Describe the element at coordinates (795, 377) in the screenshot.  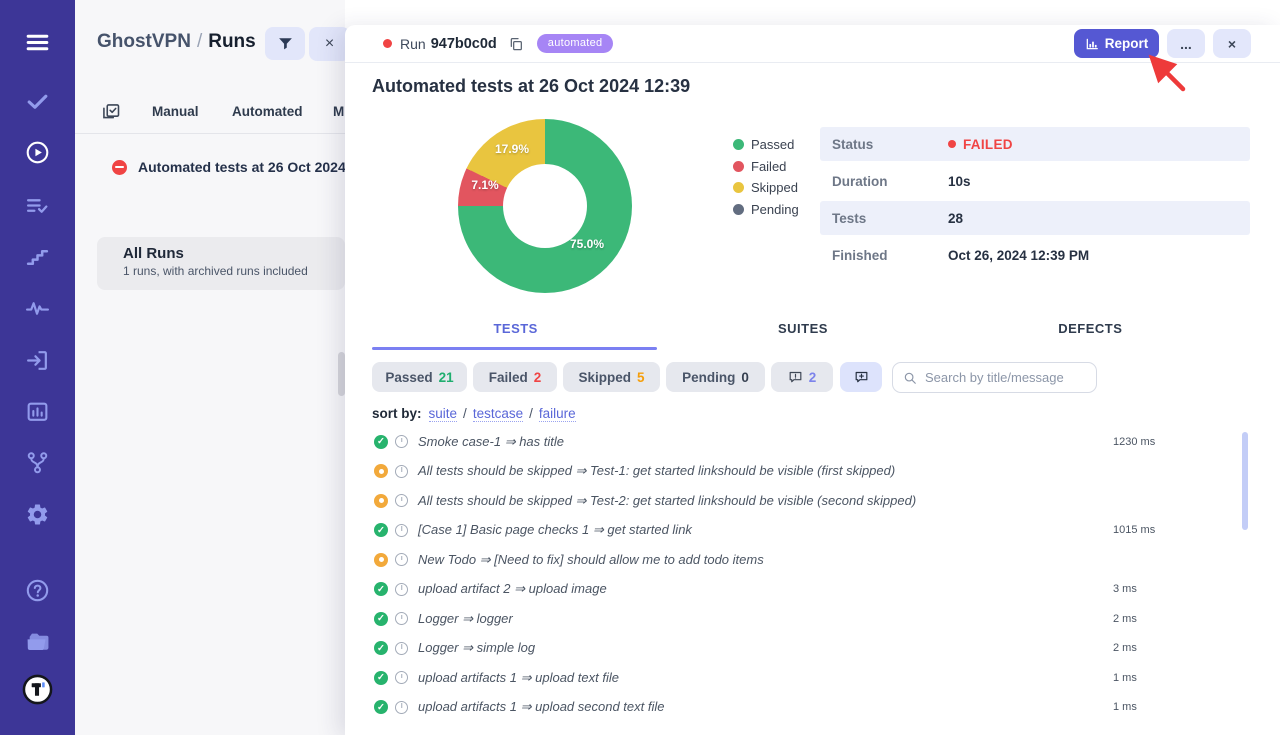
I see `comment-icon` at that location.